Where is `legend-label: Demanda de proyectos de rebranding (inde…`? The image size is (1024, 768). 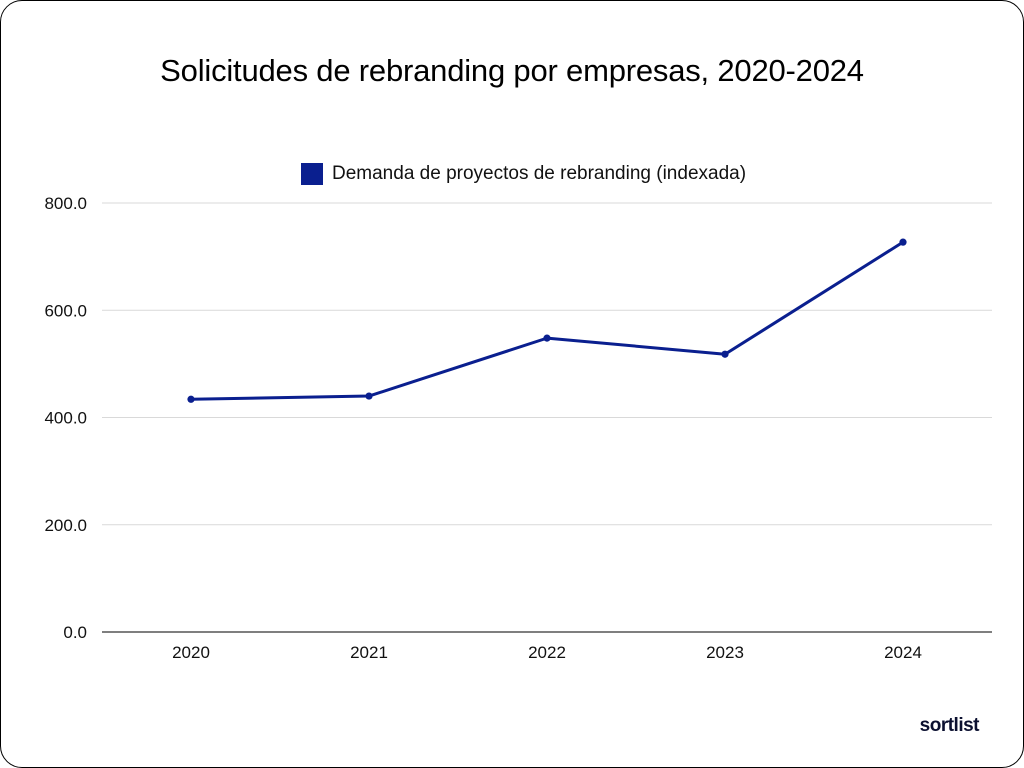 legend-label: Demanda de proyectos de rebranding (inde… is located at coordinates (539, 173).